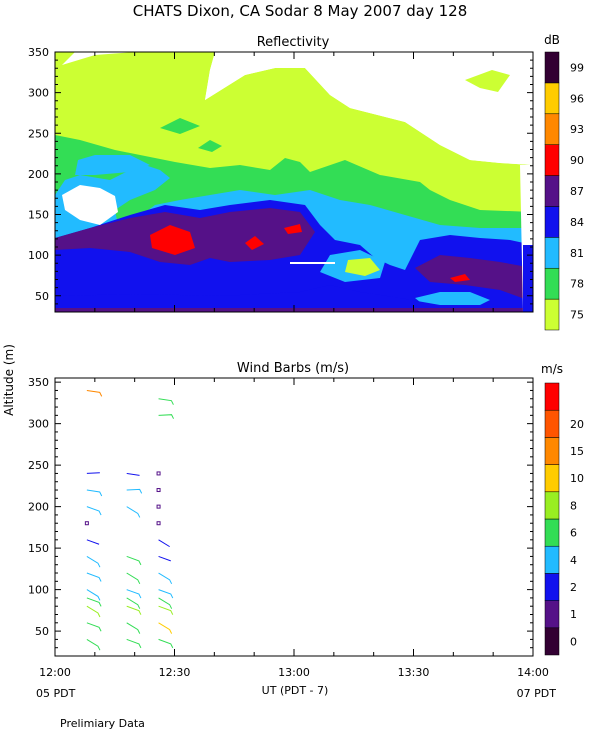  Describe the element at coordinates (312, 263) in the screenshot. I see `empty-strip` at that location.